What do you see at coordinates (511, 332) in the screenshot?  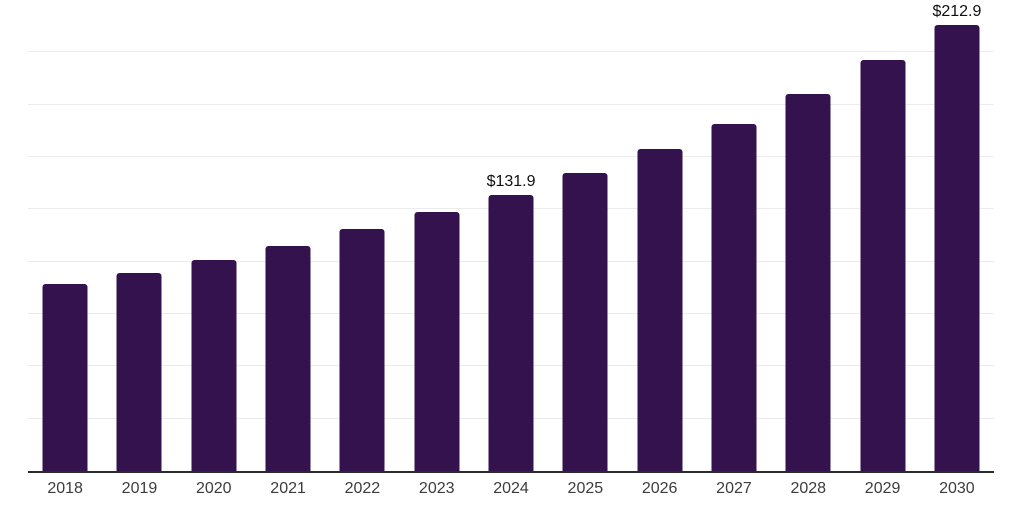 I see `bar-2024` at bounding box center [511, 332].